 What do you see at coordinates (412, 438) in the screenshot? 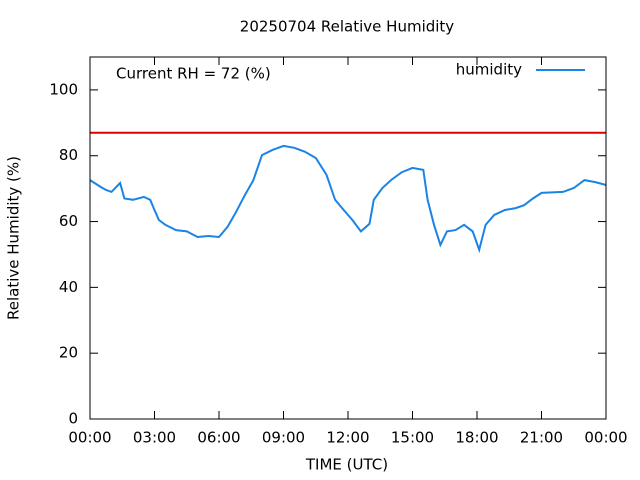
I see `x-tick-label: 15:00` at bounding box center [412, 438].